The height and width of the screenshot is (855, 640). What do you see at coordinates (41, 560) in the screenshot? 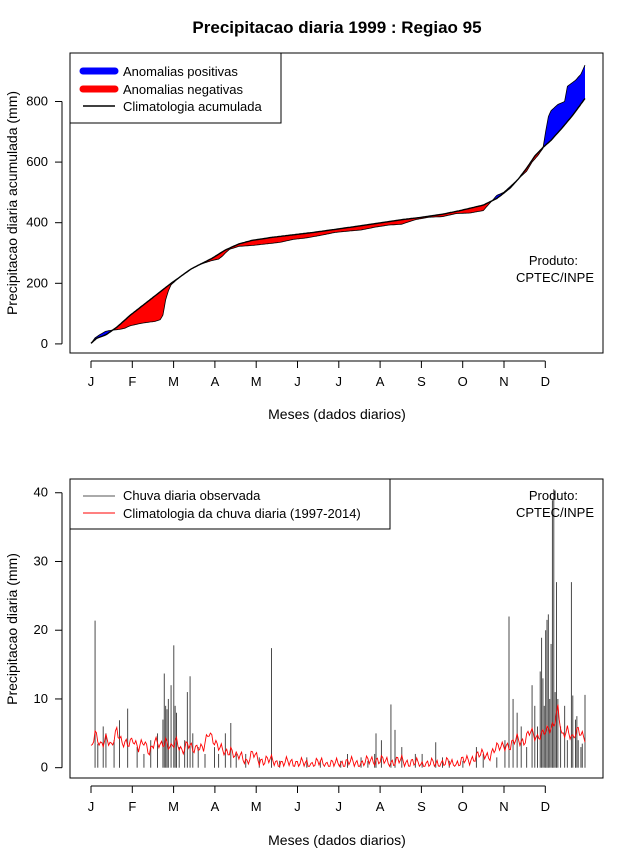
I see `y-tick-label: 30` at bounding box center [41, 560].